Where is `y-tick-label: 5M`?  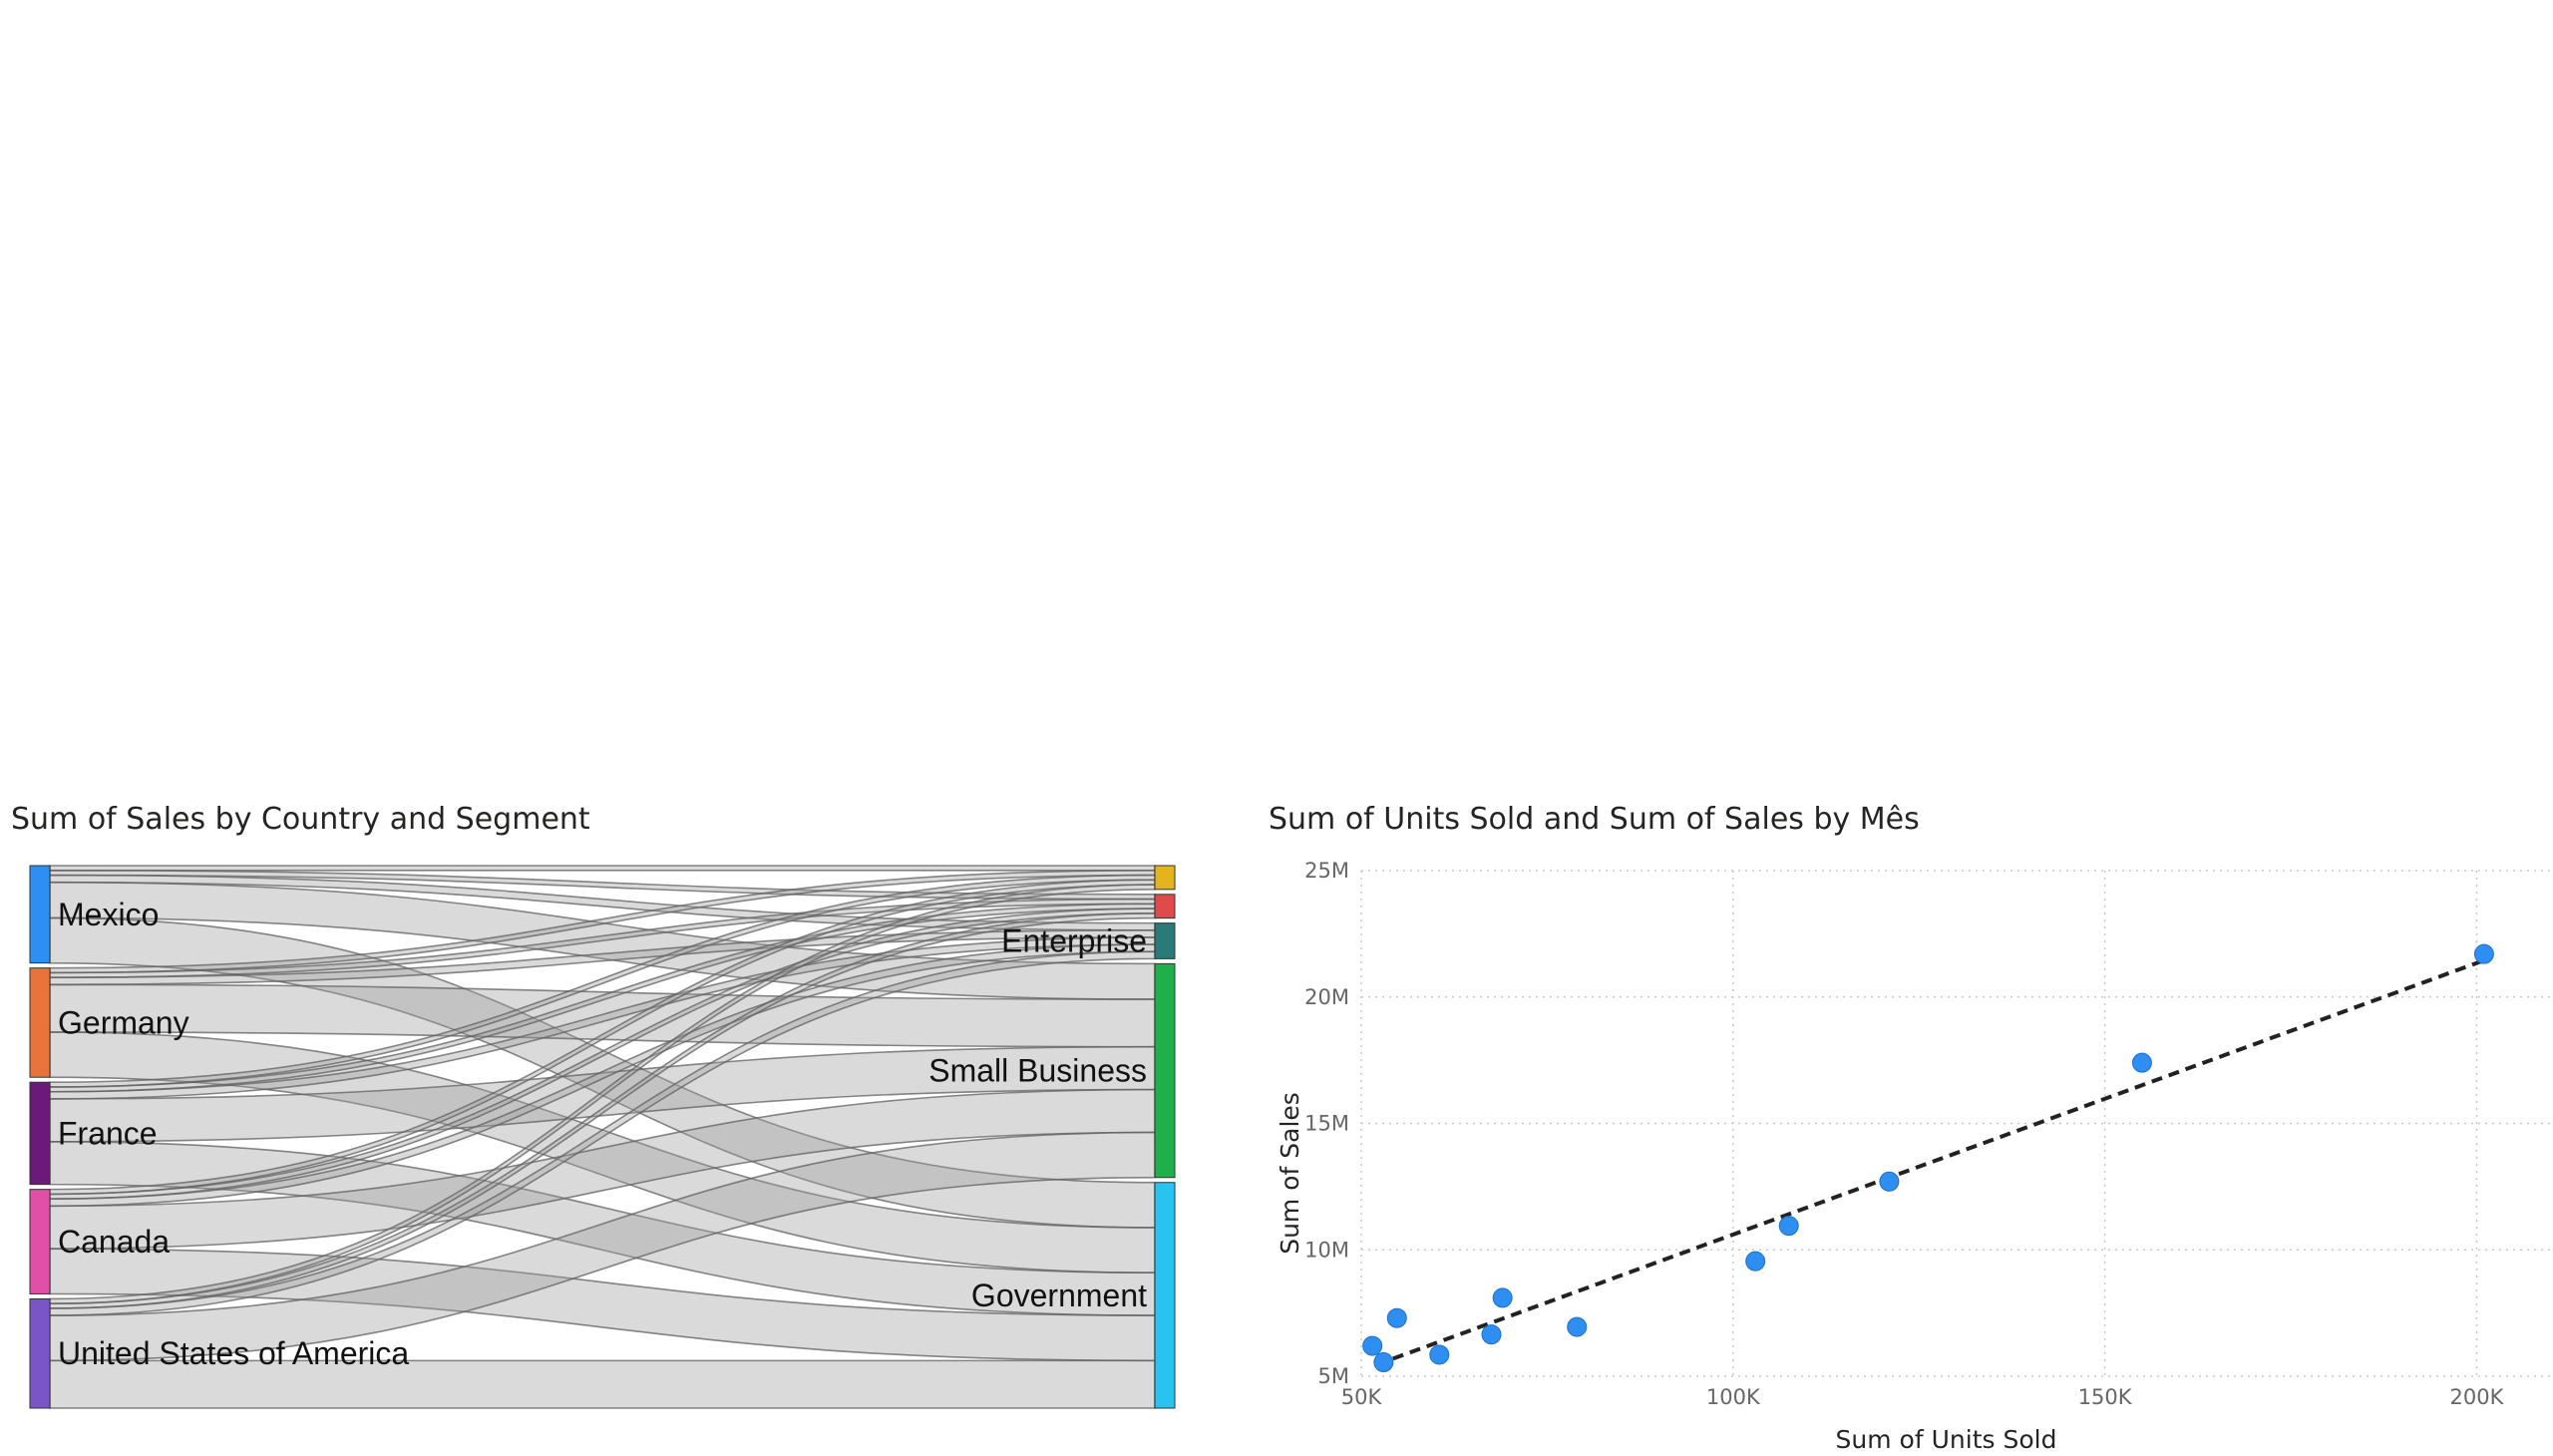
y-tick-label: 5M is located at coordinates (1334, 1376).